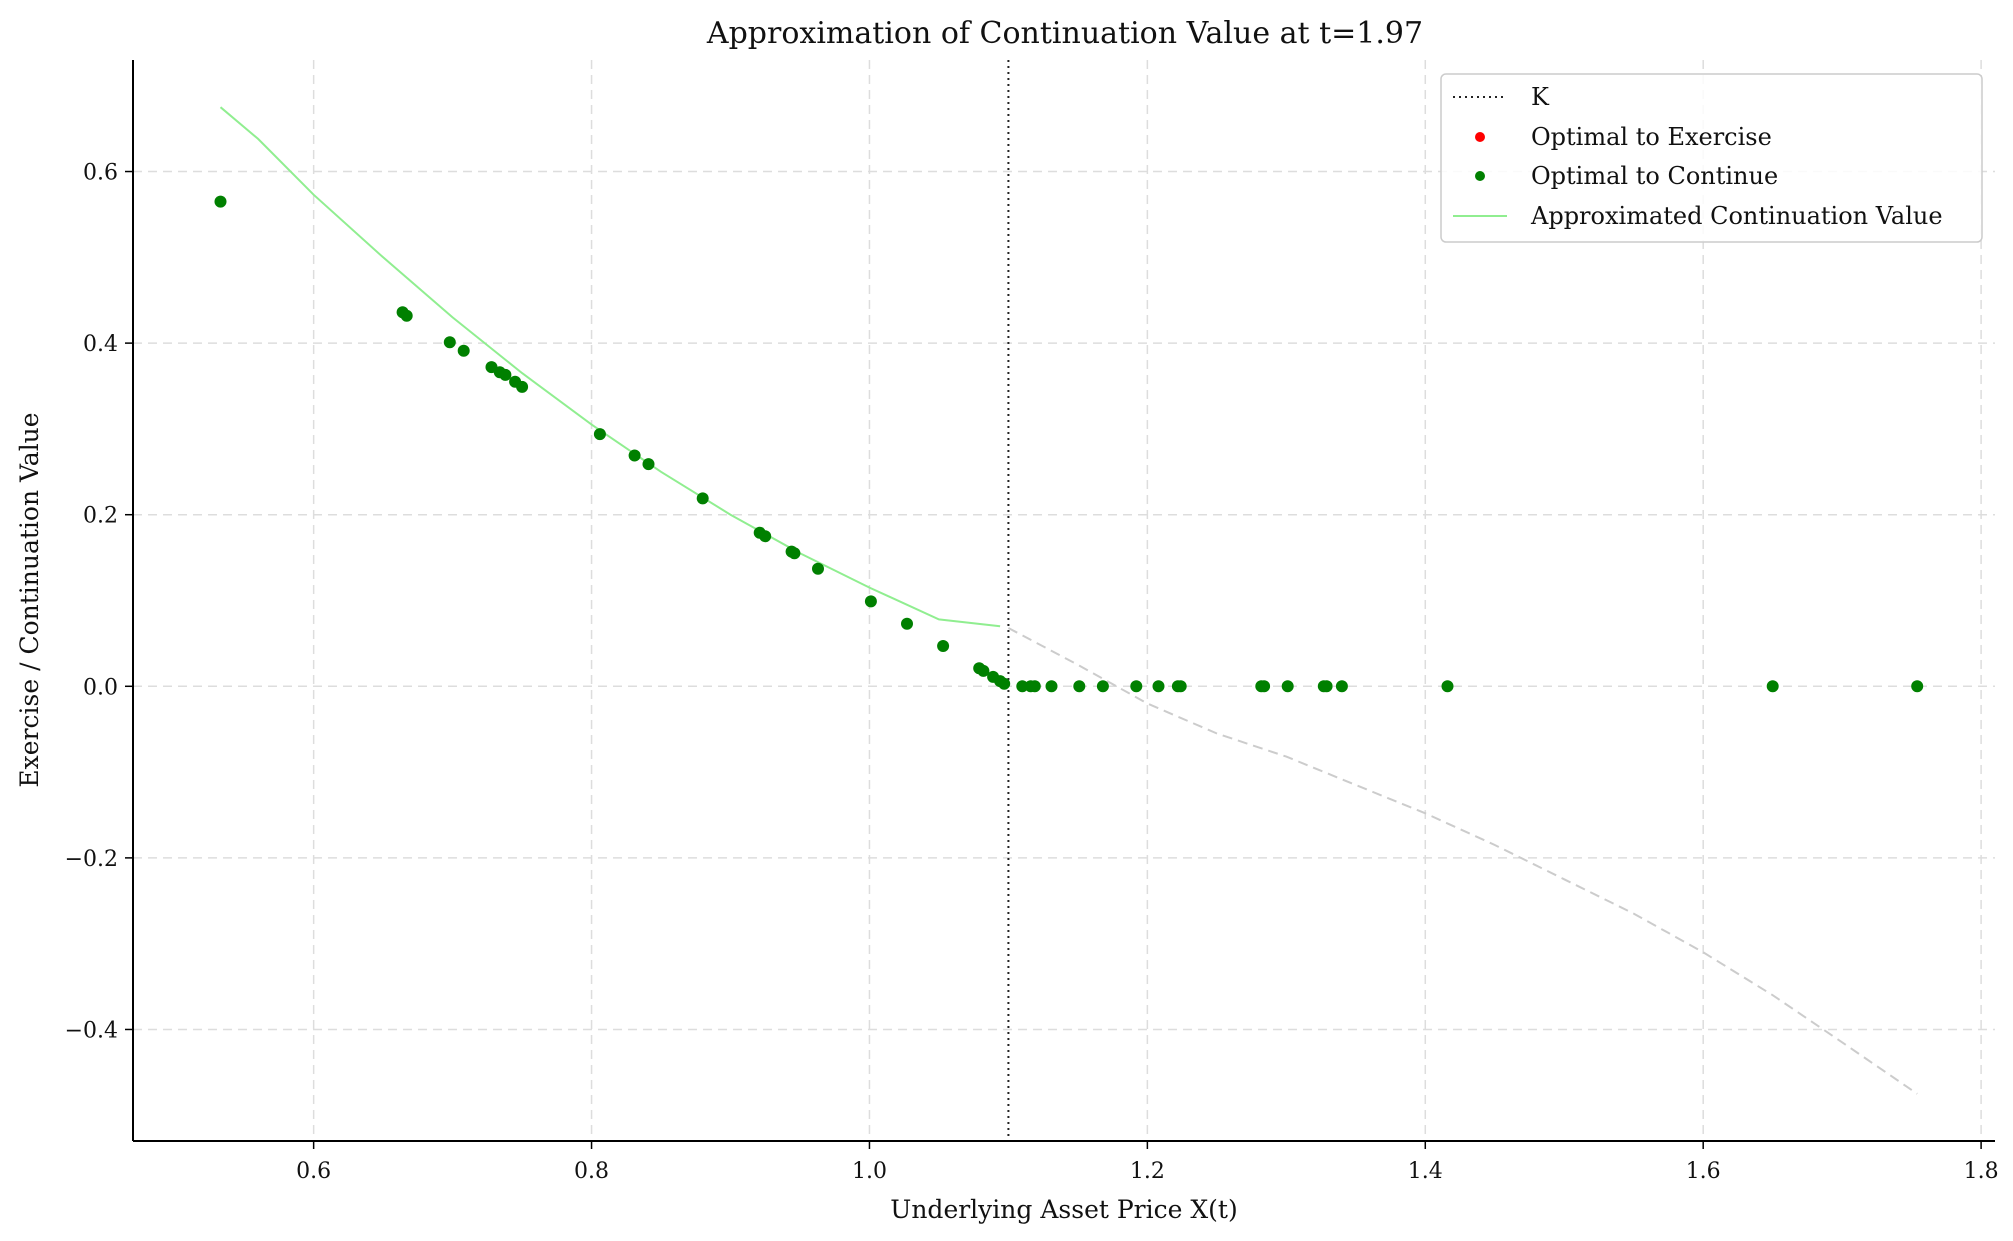 This screenshot has width=2013, height=1241. Describe the element at coordinates (1425, 1171) in the screenshot. I see `x-tick-label: 1.4` at that location.